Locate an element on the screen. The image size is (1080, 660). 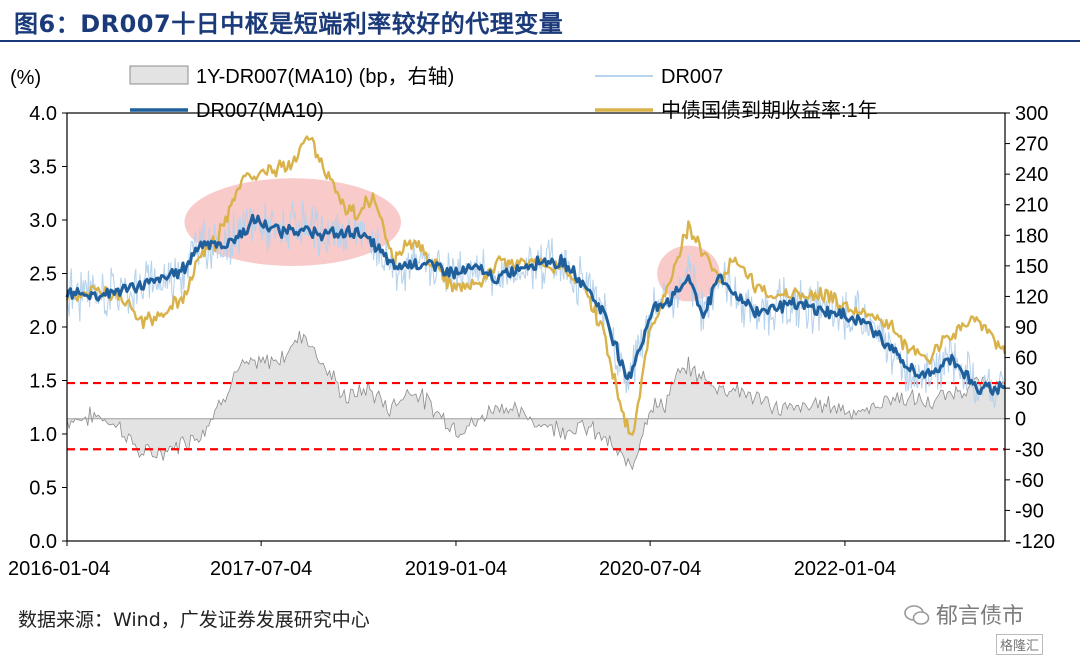
left-tick-label: 2.5 is located at coordinates (43, 275).